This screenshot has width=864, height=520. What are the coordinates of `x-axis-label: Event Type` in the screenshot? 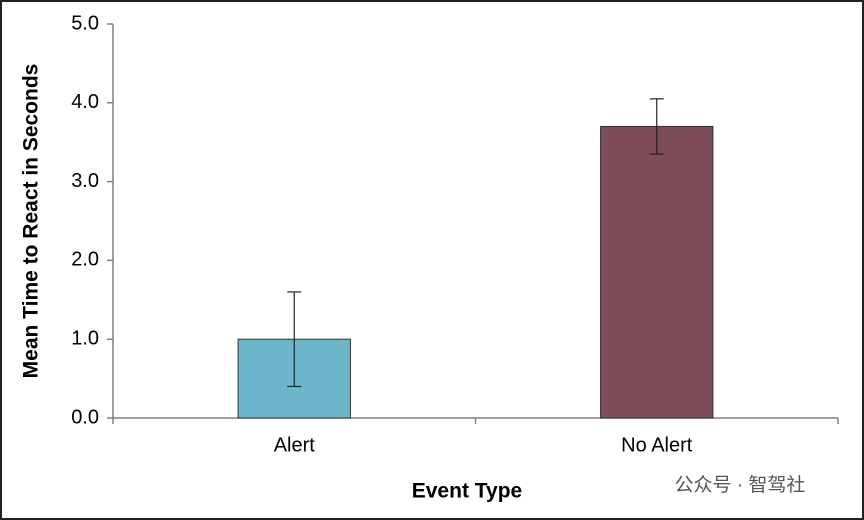 It's located at (467, 491).